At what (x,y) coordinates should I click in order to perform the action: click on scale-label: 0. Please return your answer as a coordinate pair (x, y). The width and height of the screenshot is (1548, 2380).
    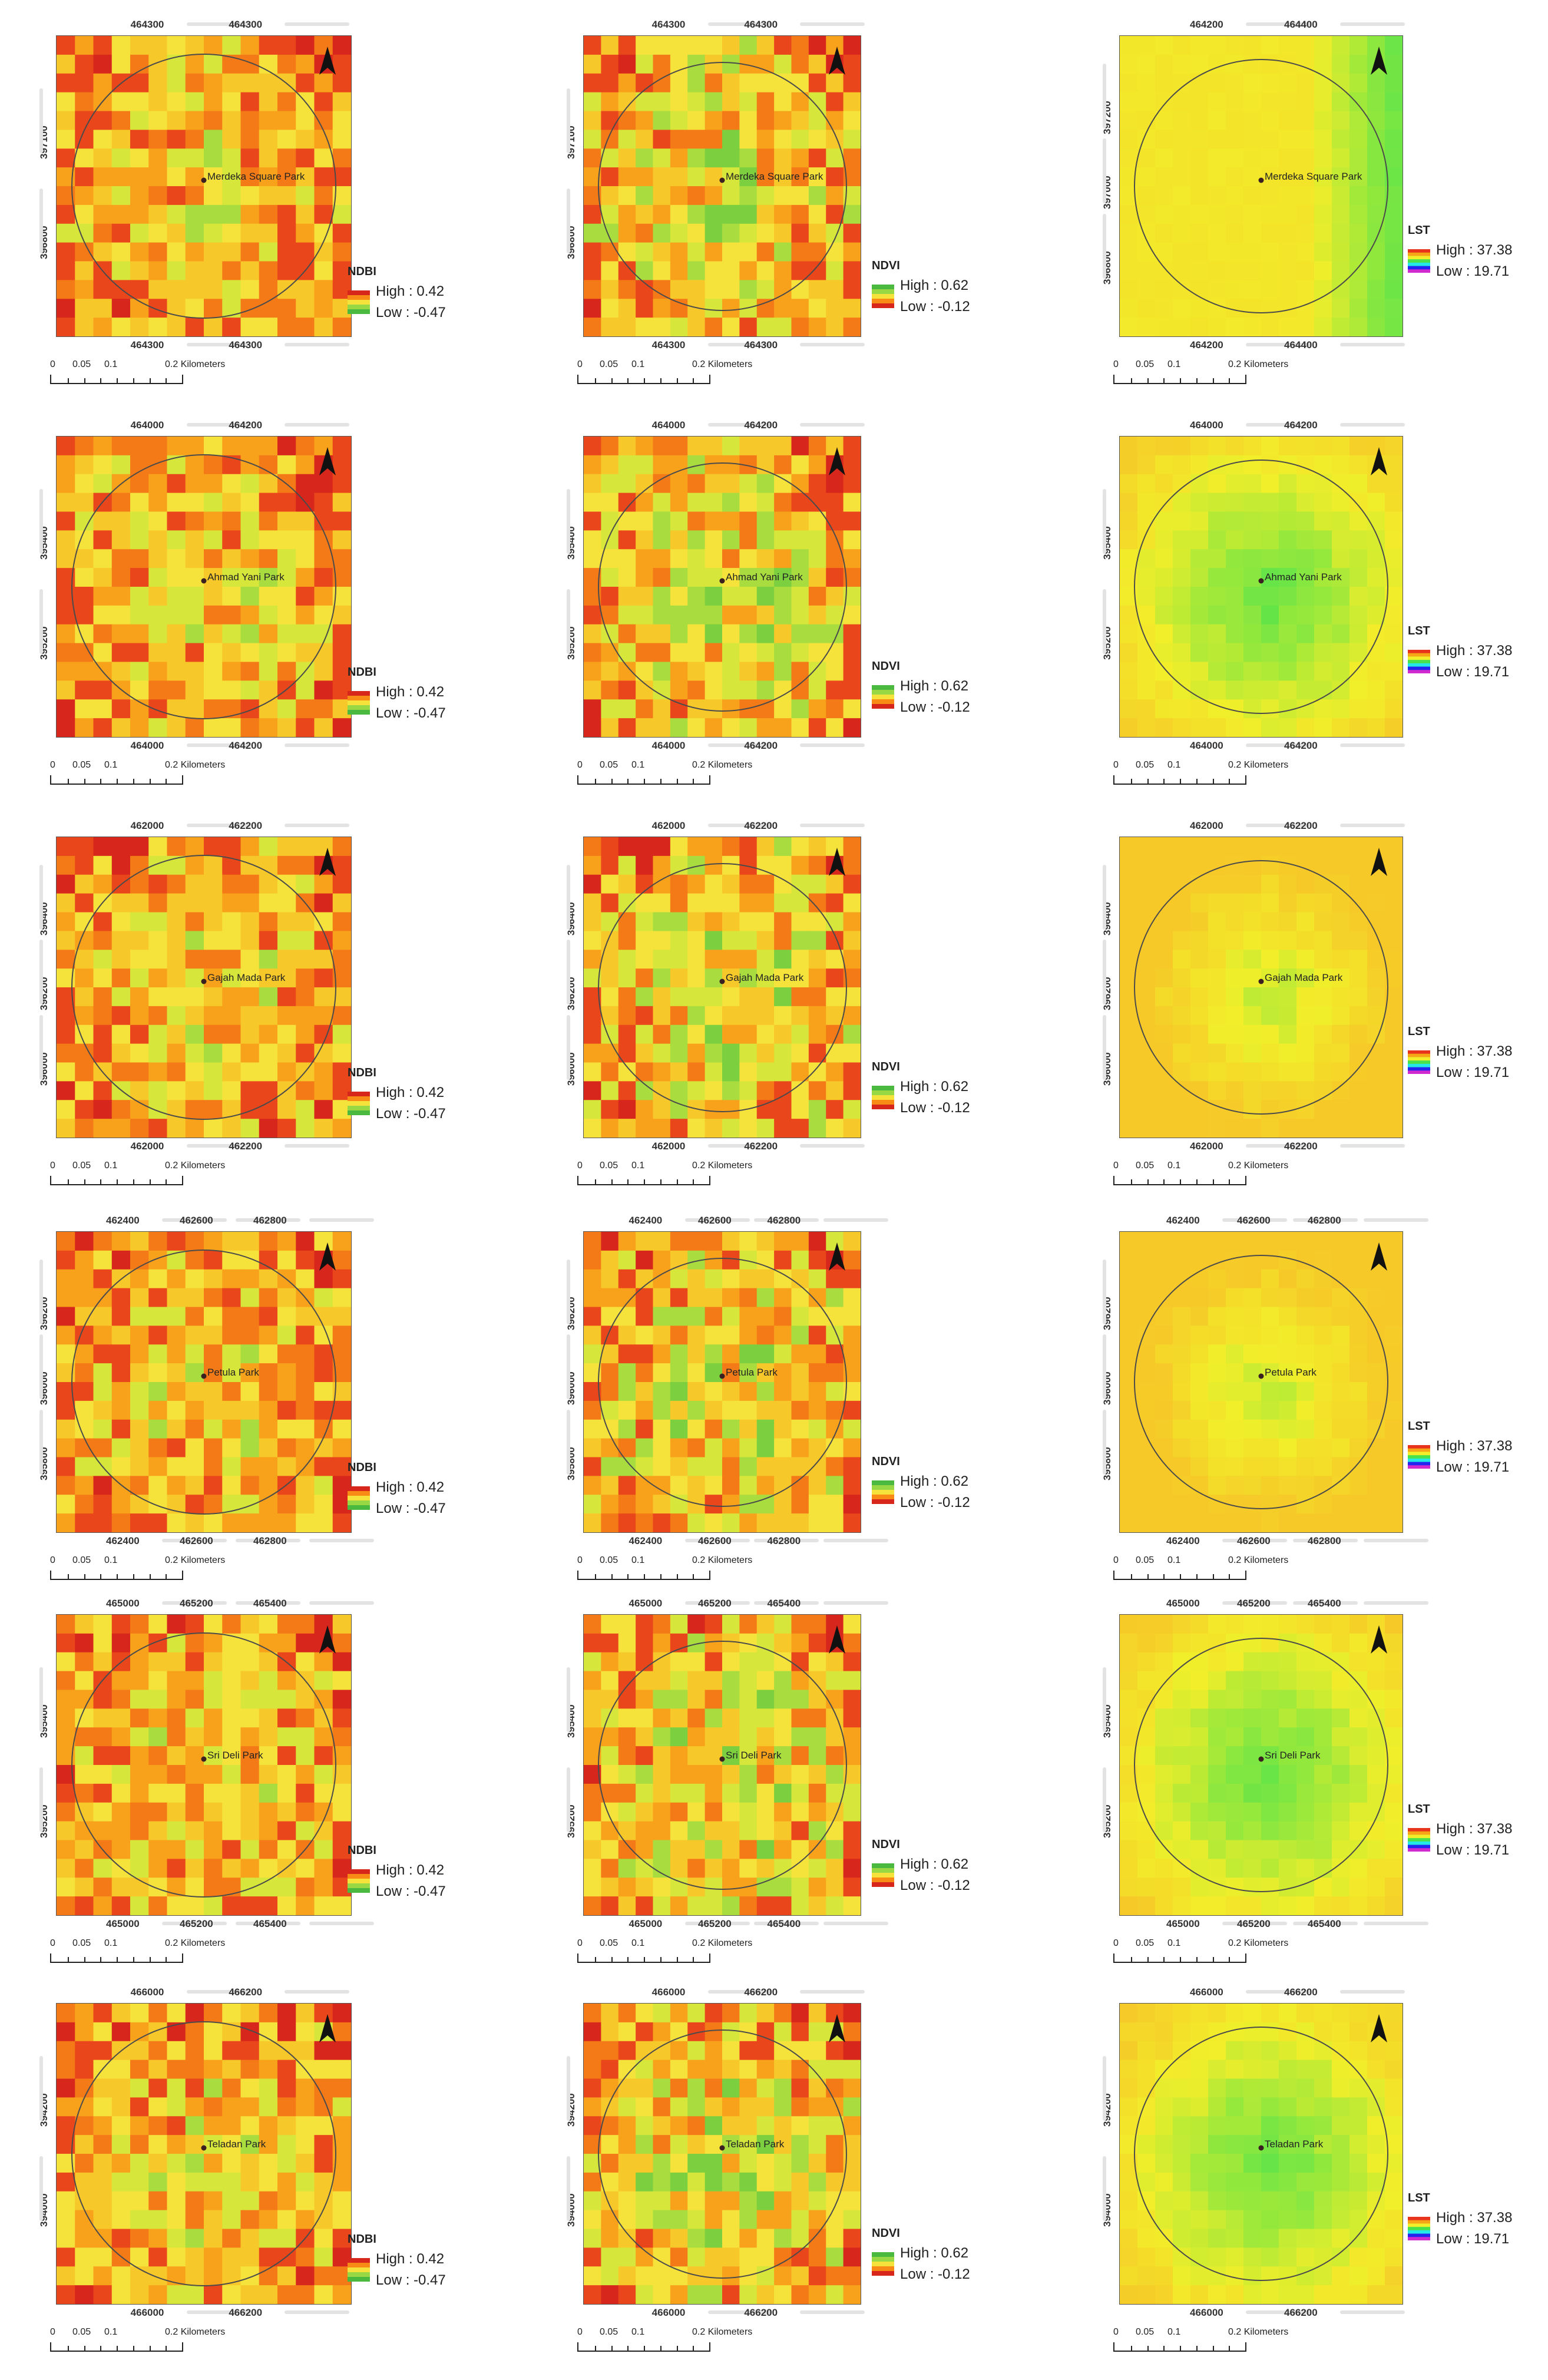
    Looking at the image, I should click on (52, 1560).